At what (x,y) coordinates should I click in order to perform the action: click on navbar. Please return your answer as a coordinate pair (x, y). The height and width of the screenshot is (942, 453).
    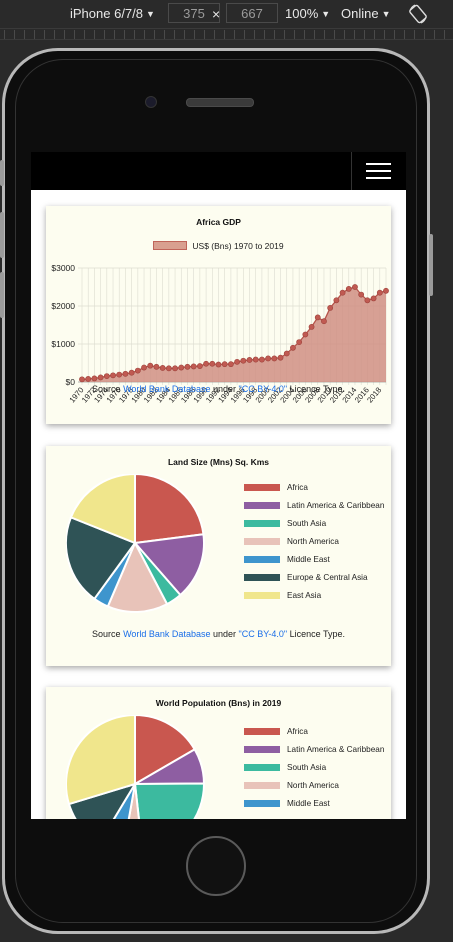
    Looking at the image, I should click on (218, 171).